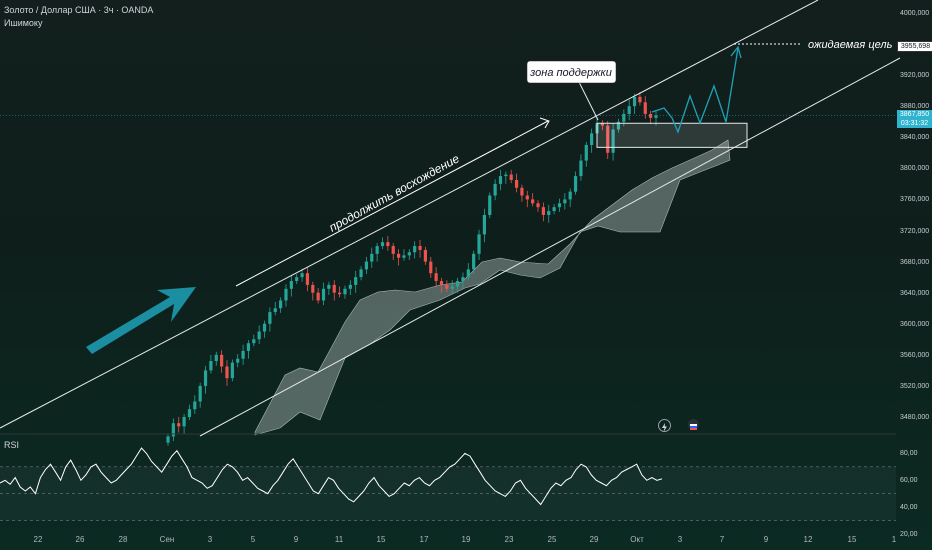  I want to click on time-tick-label: 11, so click(339, 539).